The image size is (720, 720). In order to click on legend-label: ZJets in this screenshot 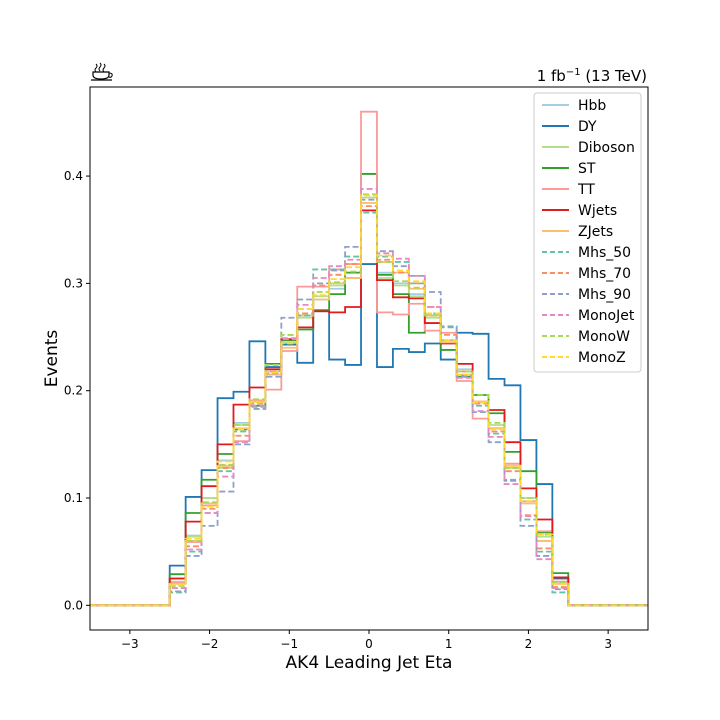, I will do `click(595, 232)`.